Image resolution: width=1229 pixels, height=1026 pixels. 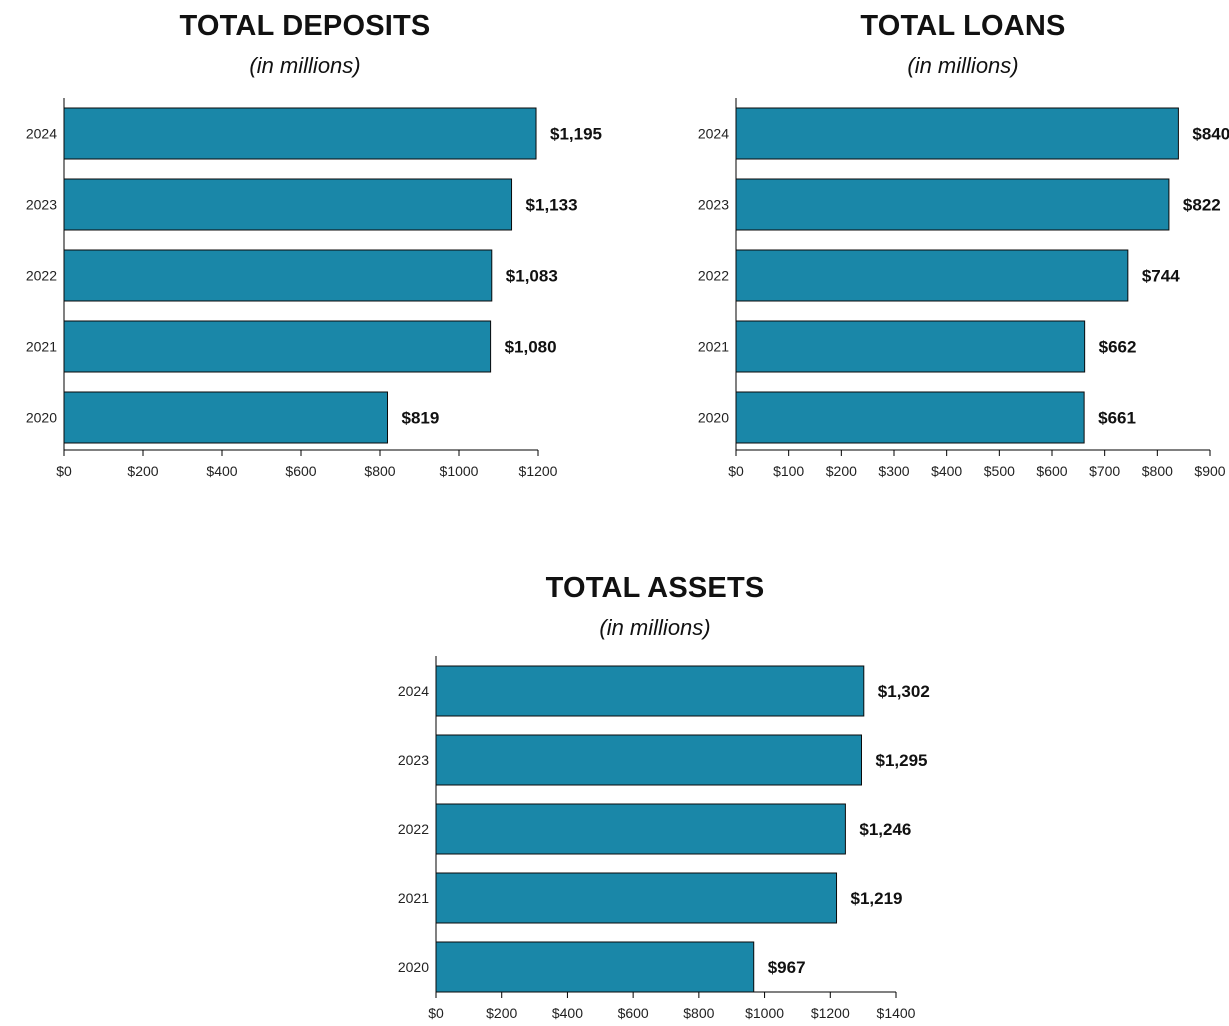 I want to click on x-tick-label: $700, so click(x=1104, y=471).